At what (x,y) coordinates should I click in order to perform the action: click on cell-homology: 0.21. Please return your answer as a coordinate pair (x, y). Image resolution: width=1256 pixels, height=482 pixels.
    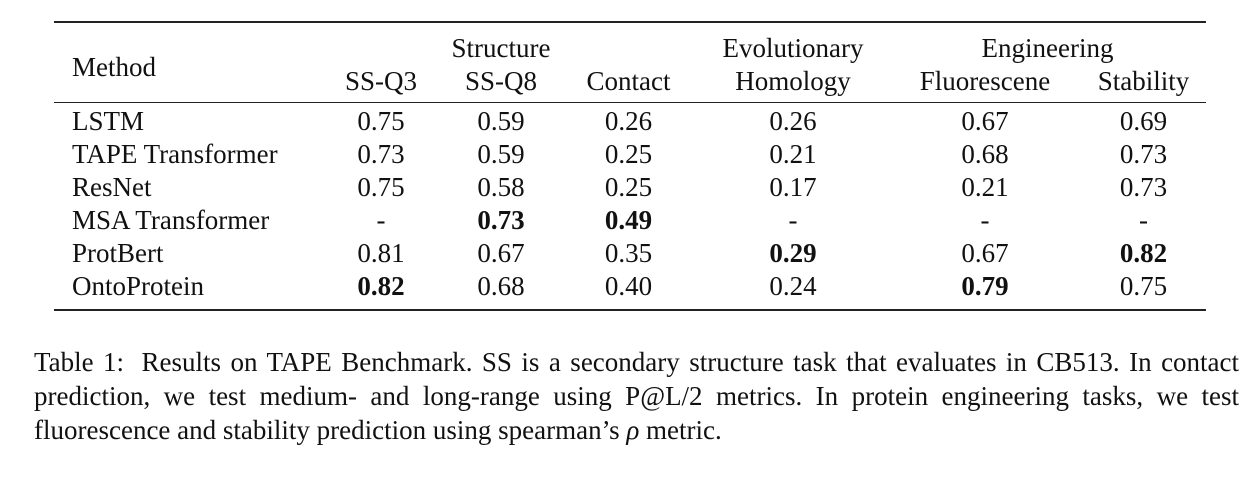
    Looking at the image, I should click on (793, 154).